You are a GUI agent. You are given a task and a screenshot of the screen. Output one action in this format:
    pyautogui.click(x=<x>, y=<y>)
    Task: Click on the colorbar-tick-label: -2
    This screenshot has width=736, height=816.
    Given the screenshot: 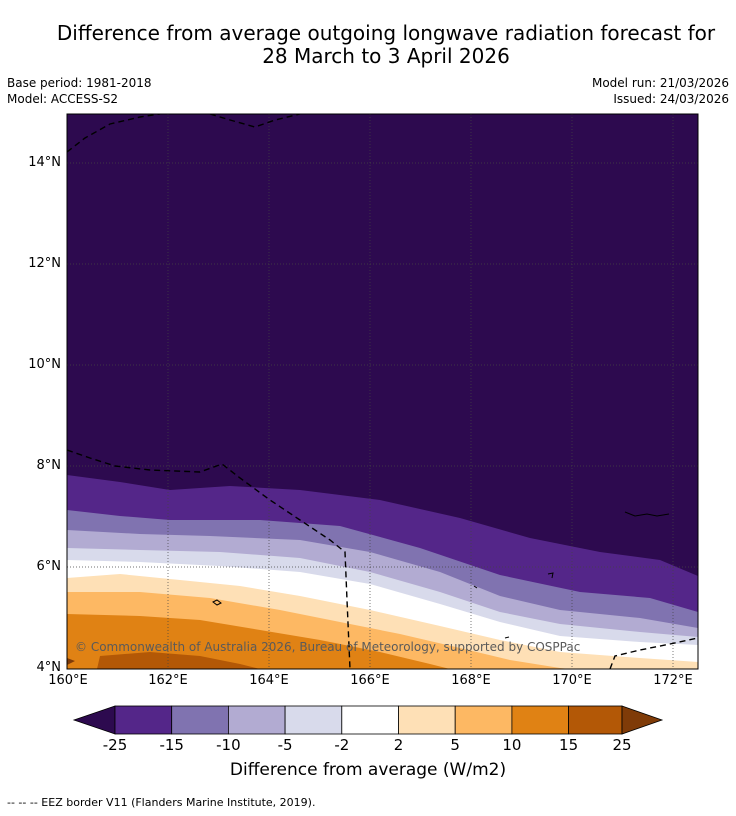 What is the action you would take?
    pyautogui.click(x=342, y=745)
    